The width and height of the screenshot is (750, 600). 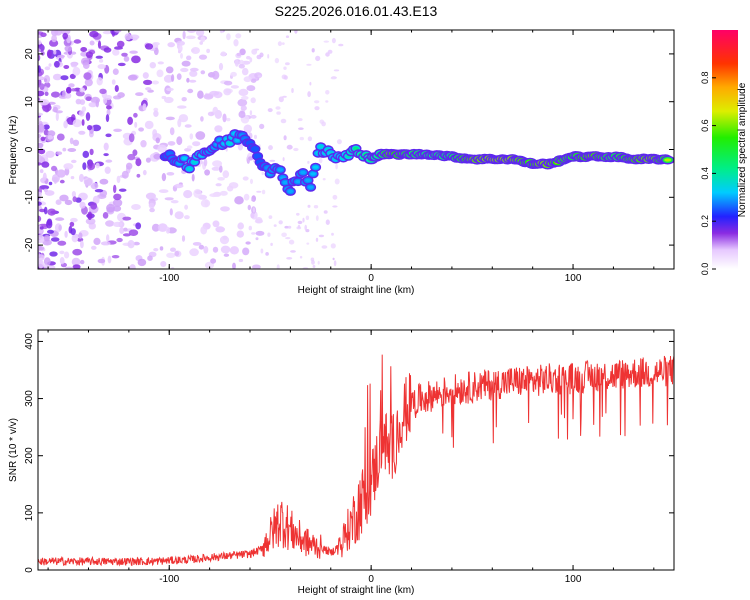 What do you see at coordinates (184, 158) in the screenshot?
I see `spectrogram-ridge-core` at bounding box center [184, 158].